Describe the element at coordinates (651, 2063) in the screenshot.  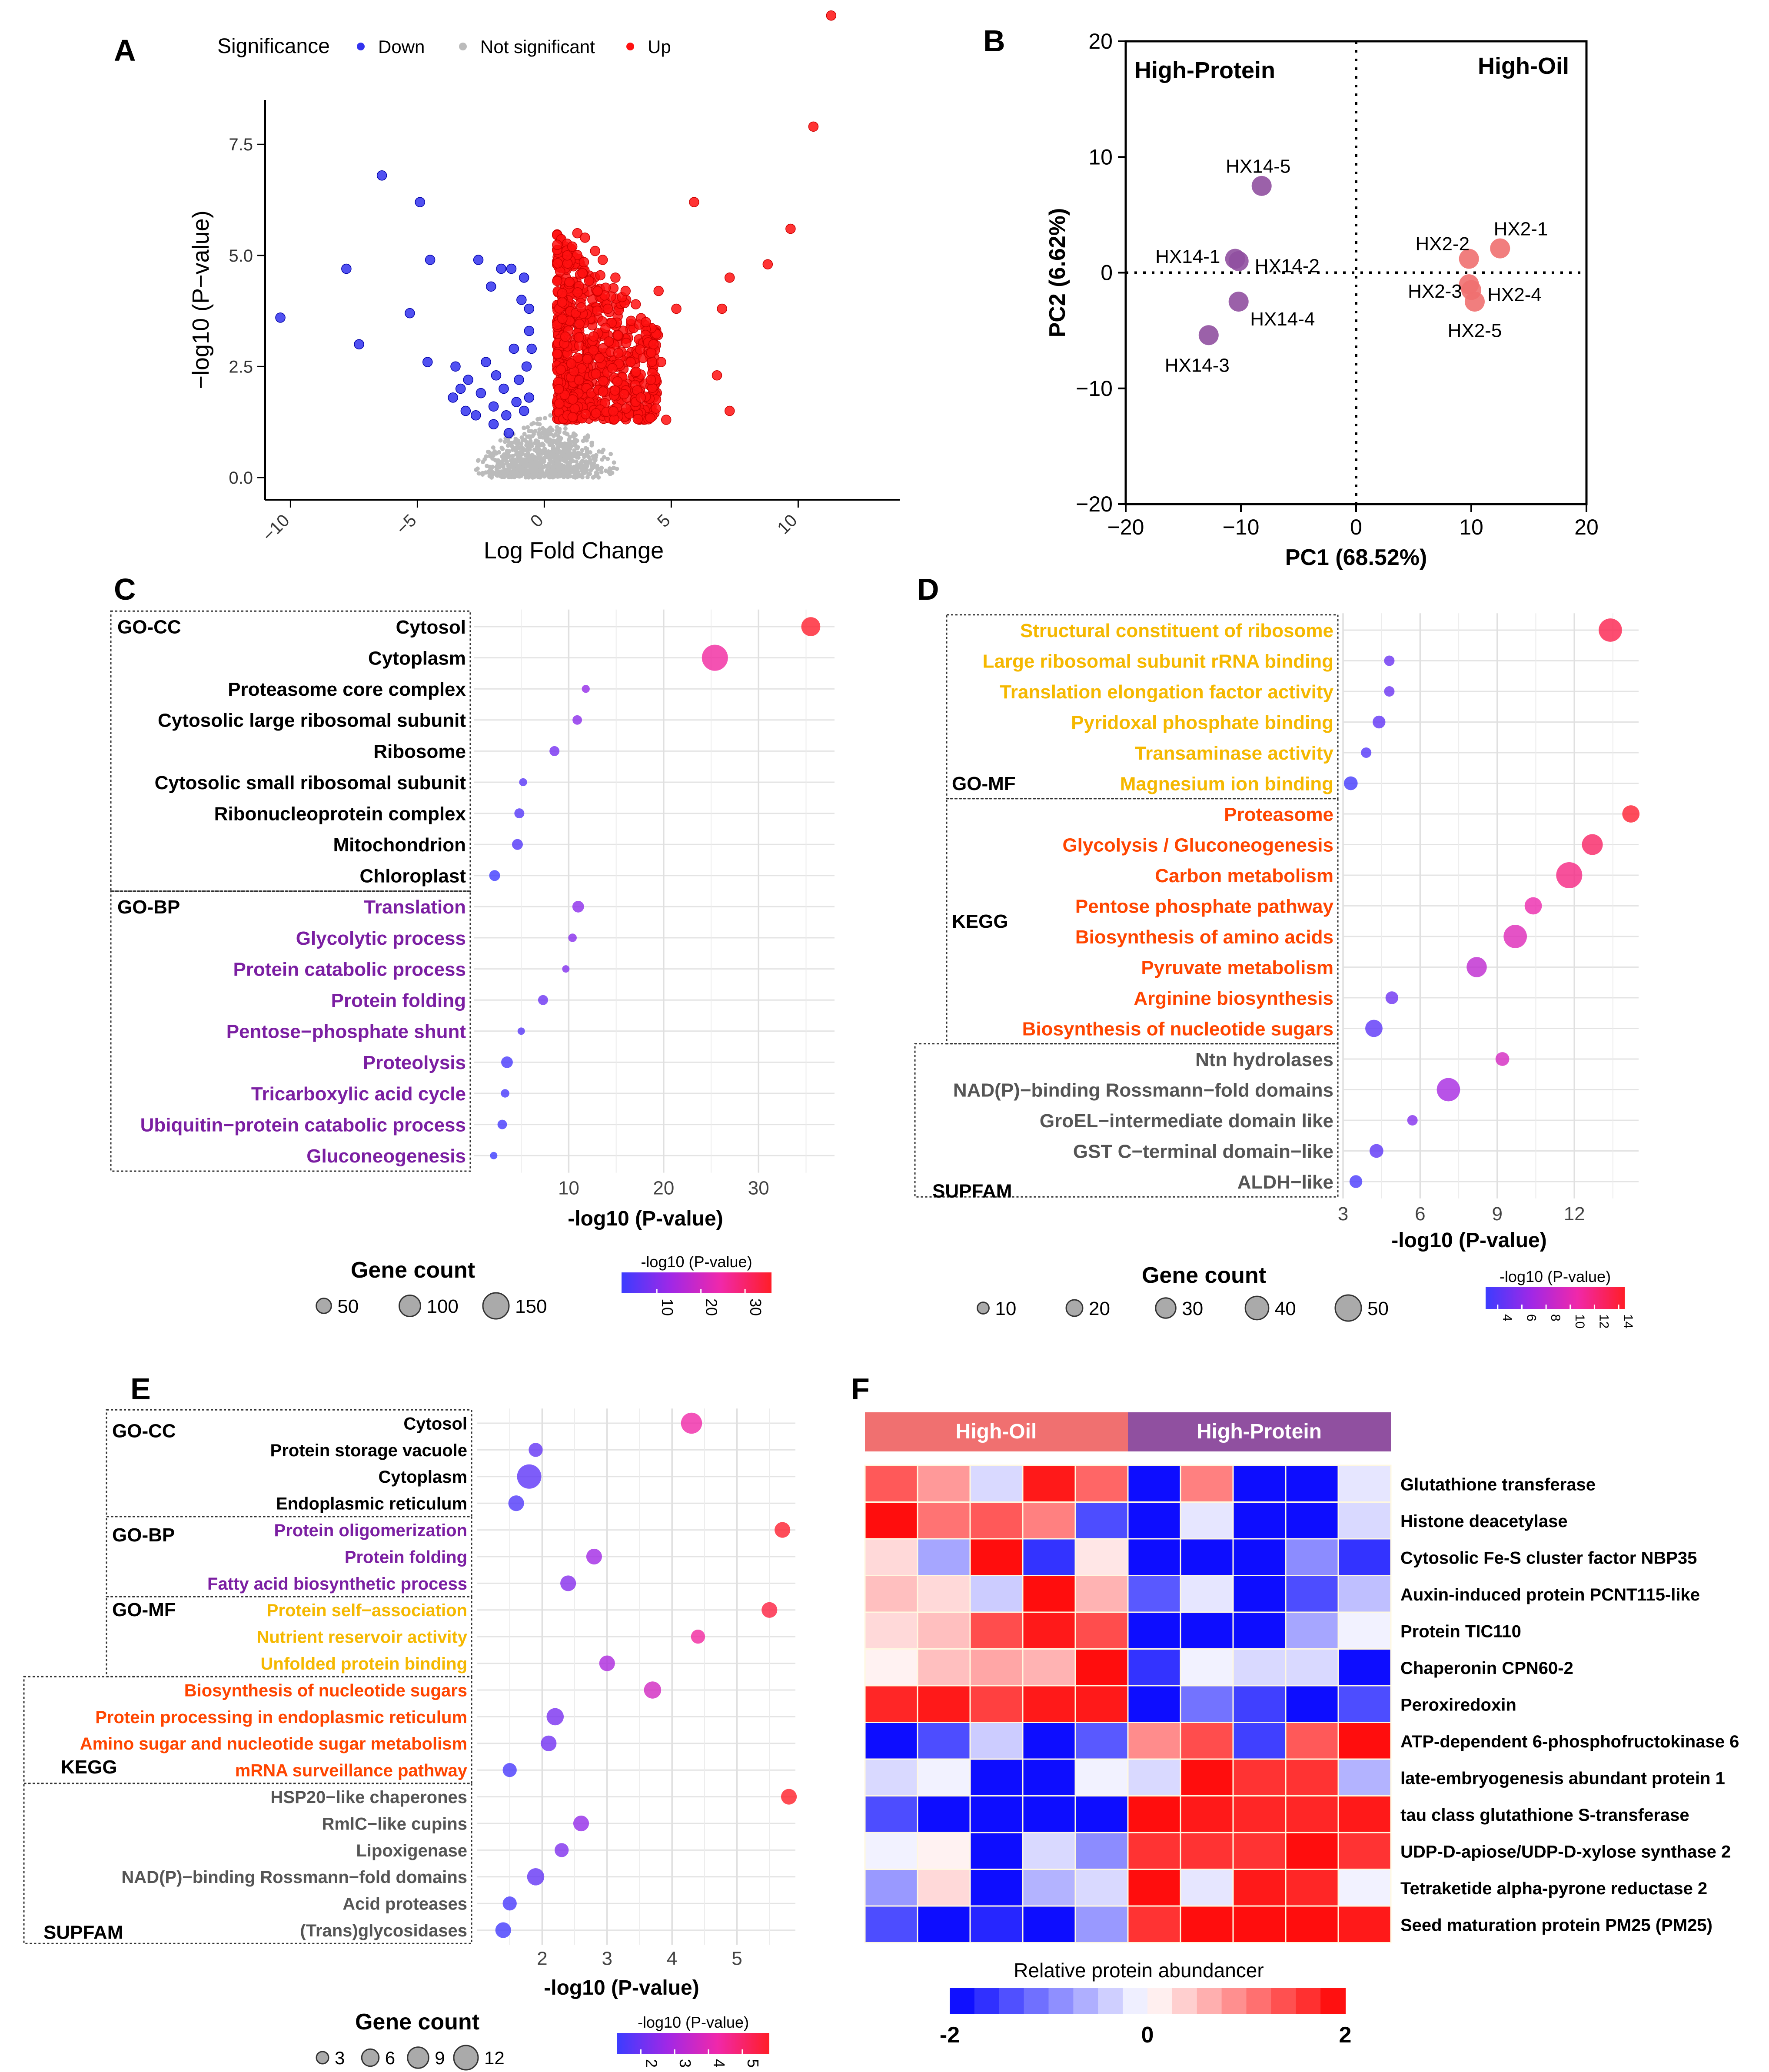
I see `color-legend-tick-label: 2` at that location.